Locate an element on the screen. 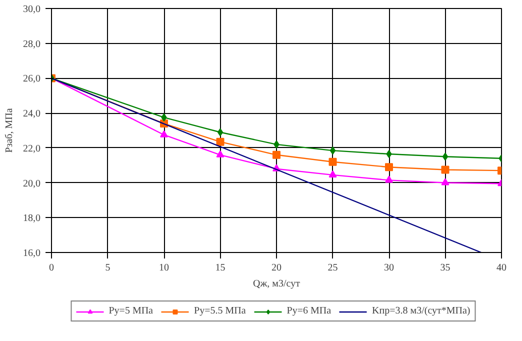 The image size is (522, 341). y-tick-label: 16,0 is located at coordinates (31, 253).